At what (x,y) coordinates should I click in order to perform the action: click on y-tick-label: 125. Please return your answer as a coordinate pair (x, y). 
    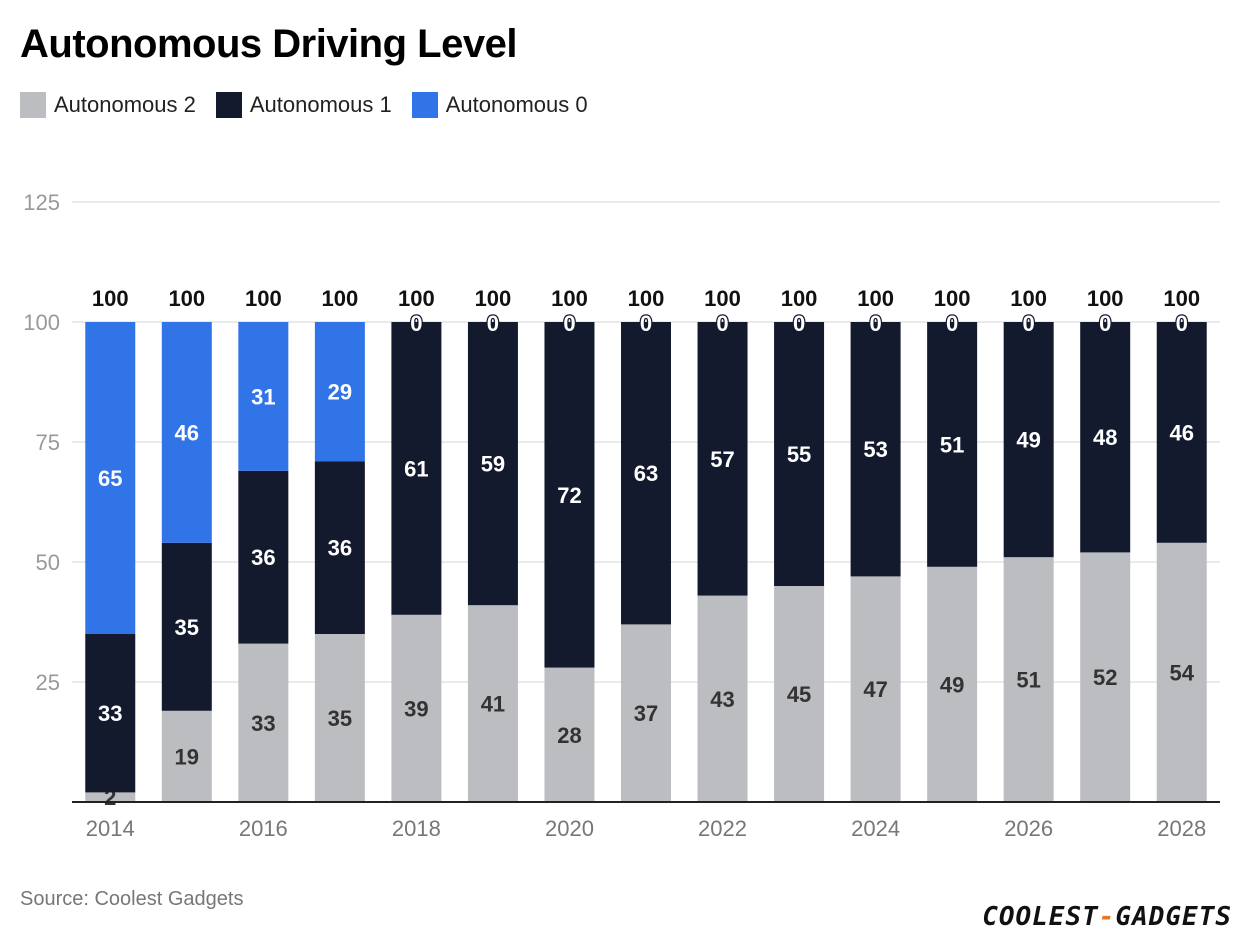
    Looking at the image, I should click on (41, 202).